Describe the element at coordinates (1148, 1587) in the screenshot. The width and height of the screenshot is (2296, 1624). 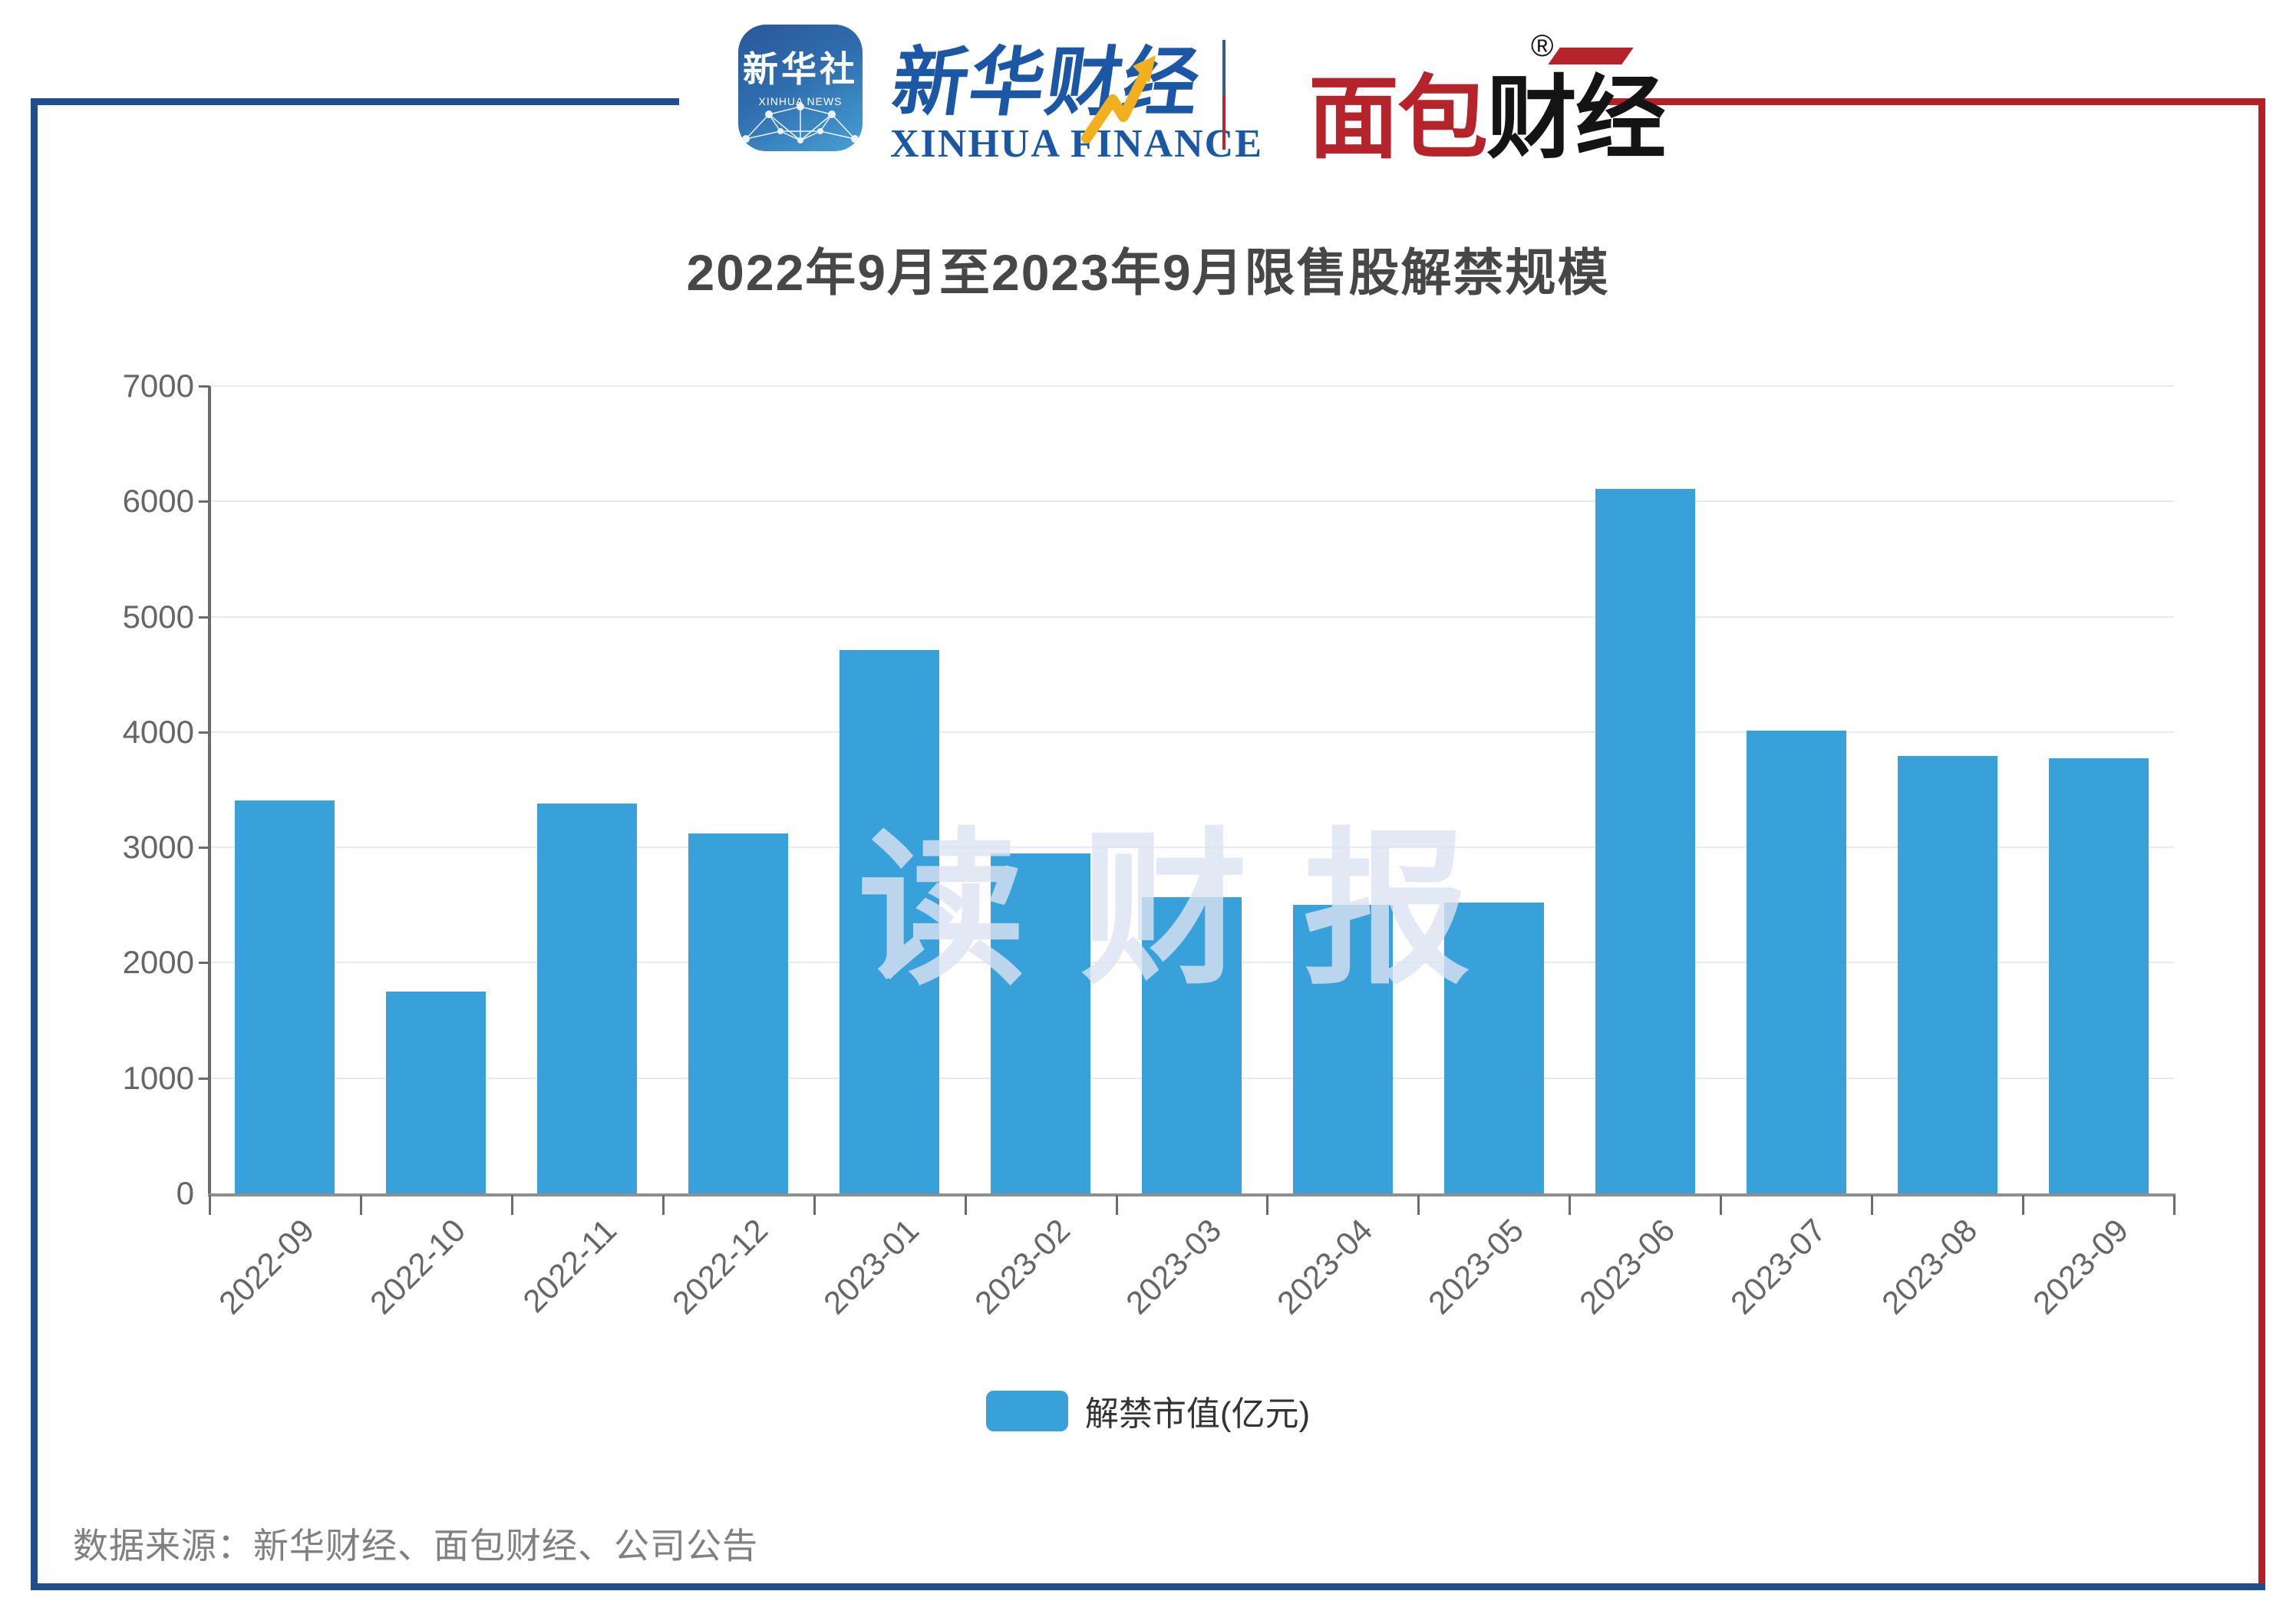
I see `frame-border-bottom` at that location.